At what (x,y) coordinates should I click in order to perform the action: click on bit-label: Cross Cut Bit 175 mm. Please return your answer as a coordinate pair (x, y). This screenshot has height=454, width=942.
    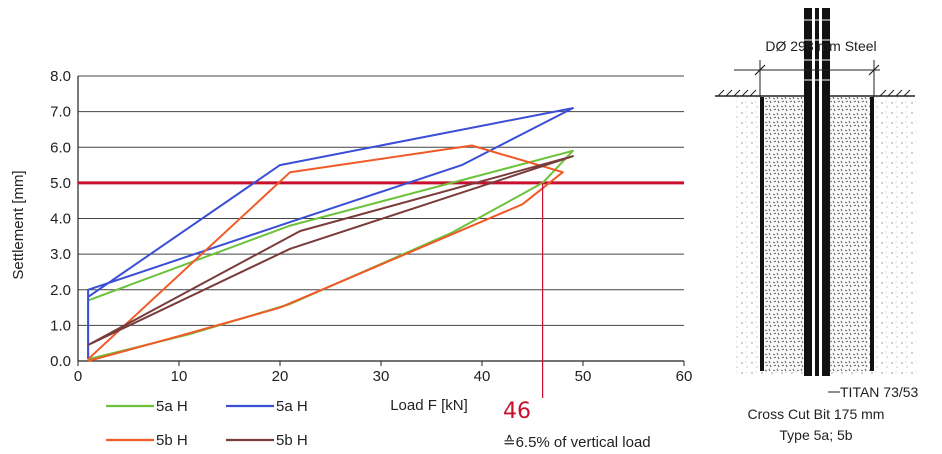
    Looking at the image, I should click on (816, 414).